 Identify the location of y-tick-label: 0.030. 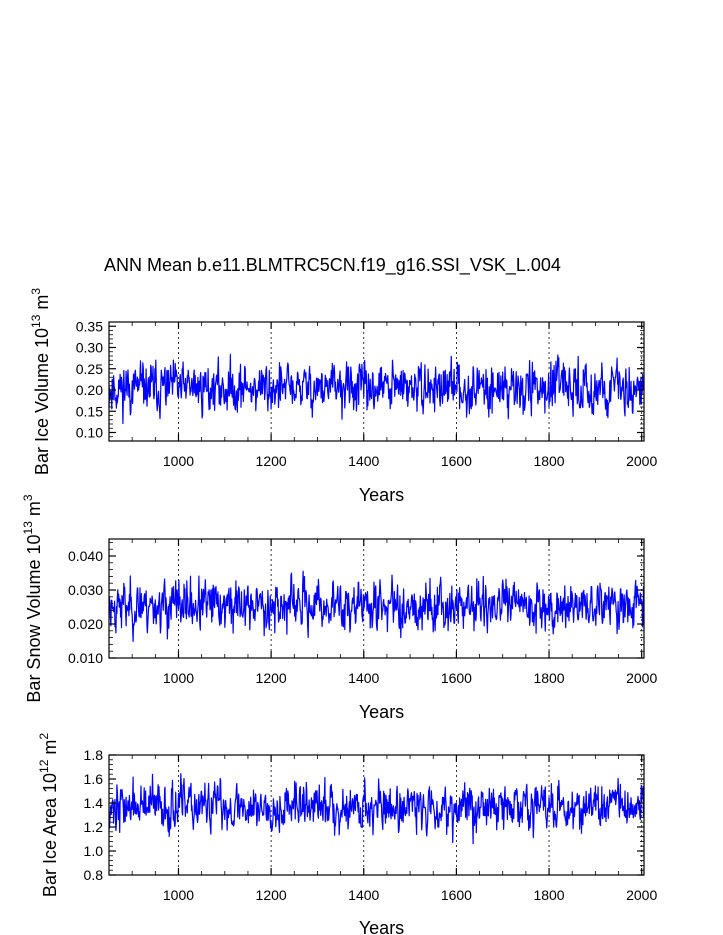
(85, 590).